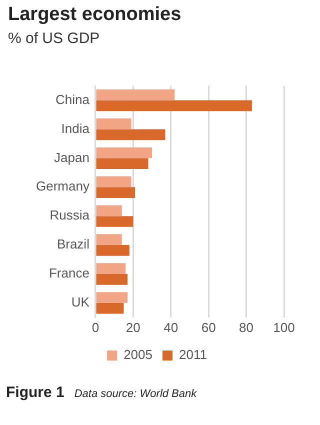 This screenshot has height=425, width=320. What do you see at coordinates (72, 157) in the screenshot?
I see `y-tick-label: Japan` at bounding box center [72, 157].